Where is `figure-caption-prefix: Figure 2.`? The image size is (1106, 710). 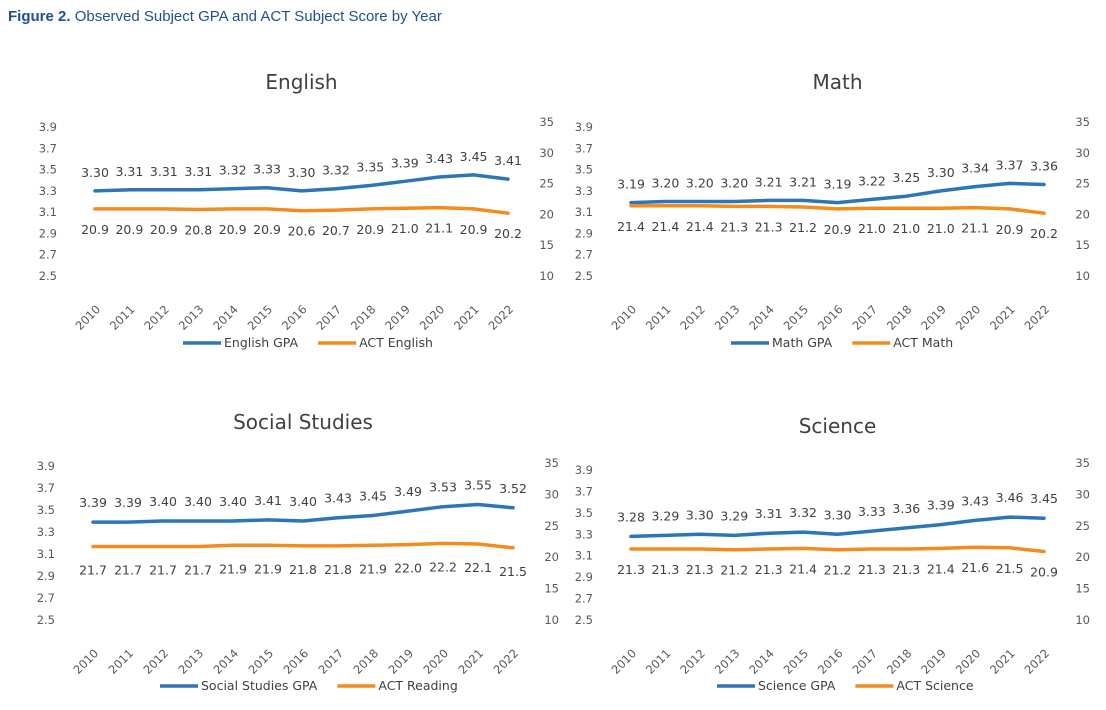 figure-caption-prefix: Figure 2. is located at coordinates (39, 16).